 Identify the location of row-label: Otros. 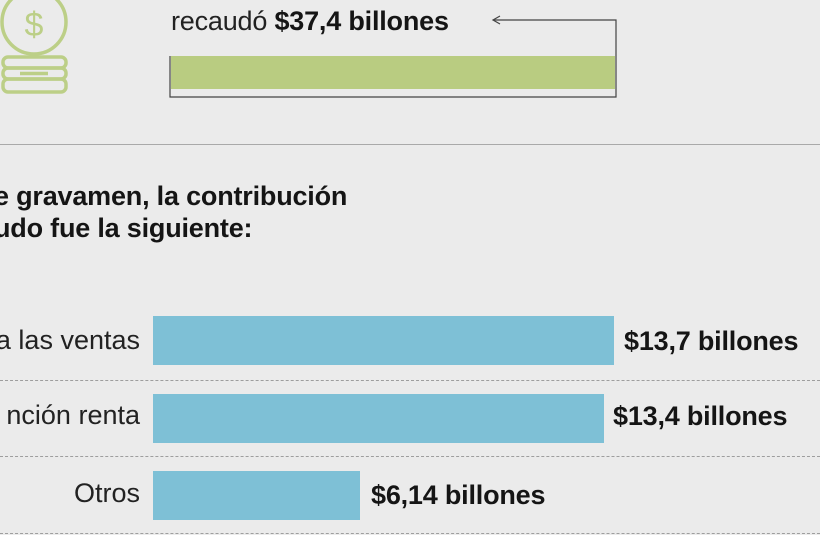
(106, 493).